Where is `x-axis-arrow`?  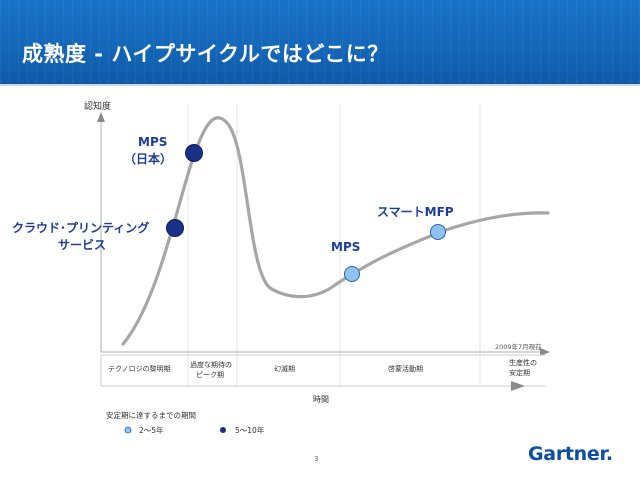
x-axis-arrow is located at coordinates (545, 352).